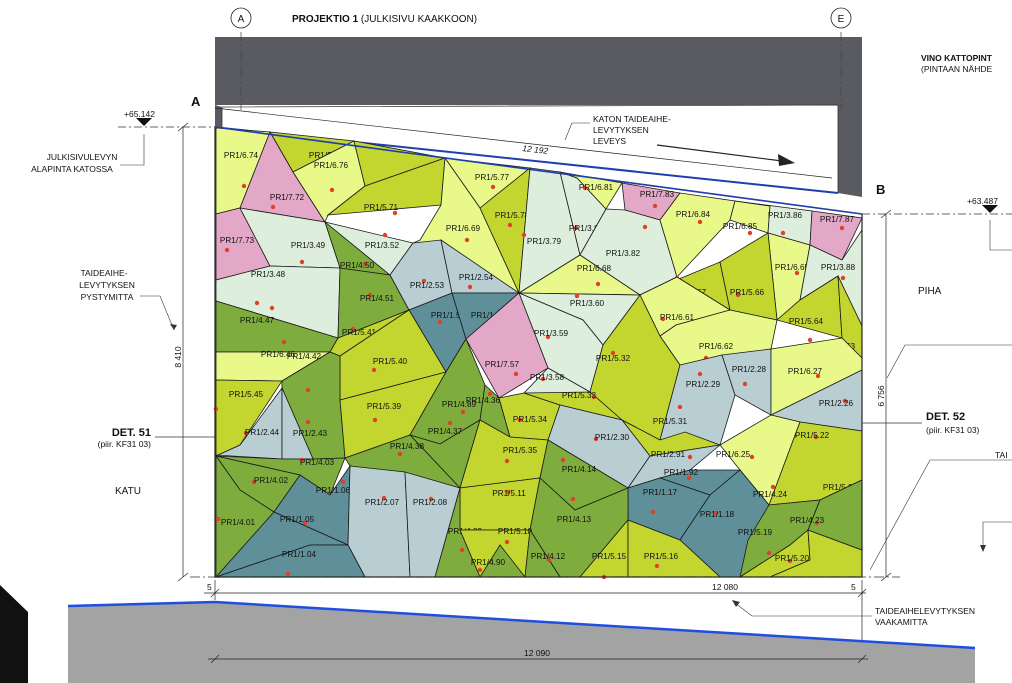 Image resolution: width=1012 pixels, height=683 pixels. Describe the element at coordinates (287, 197) in the screenshot. I see `art-panel-label: PR1/7.72` at that location.